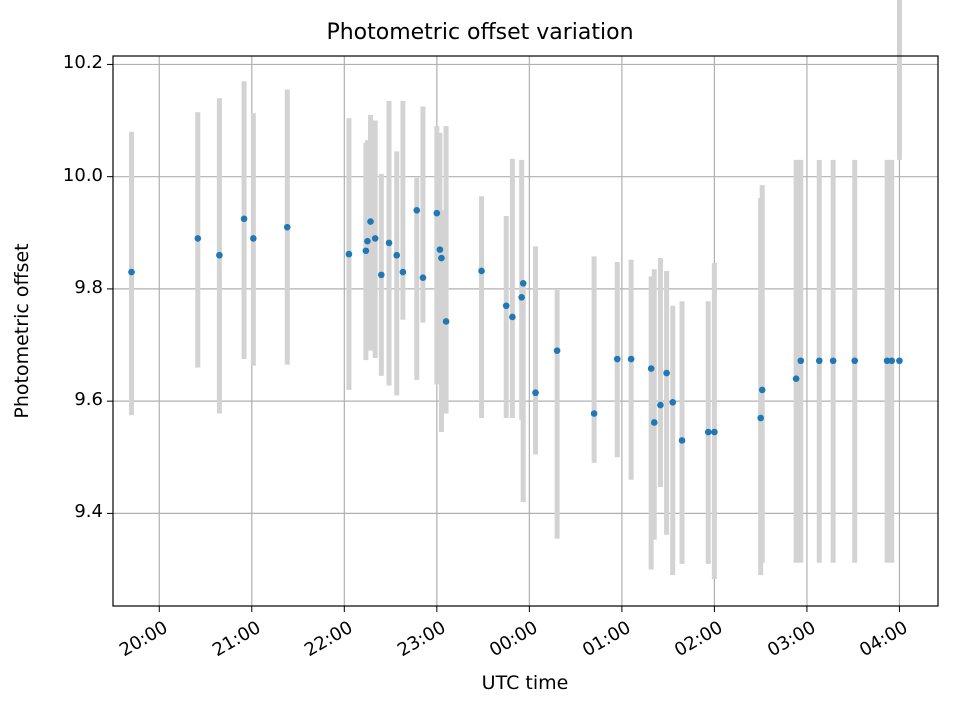 Image resolution: width=960 pixels, height=720 pixels. Describe the element at coordinates (480, 32) in the screenshot. I see `chart-title: Photometric offset variation` at that location.